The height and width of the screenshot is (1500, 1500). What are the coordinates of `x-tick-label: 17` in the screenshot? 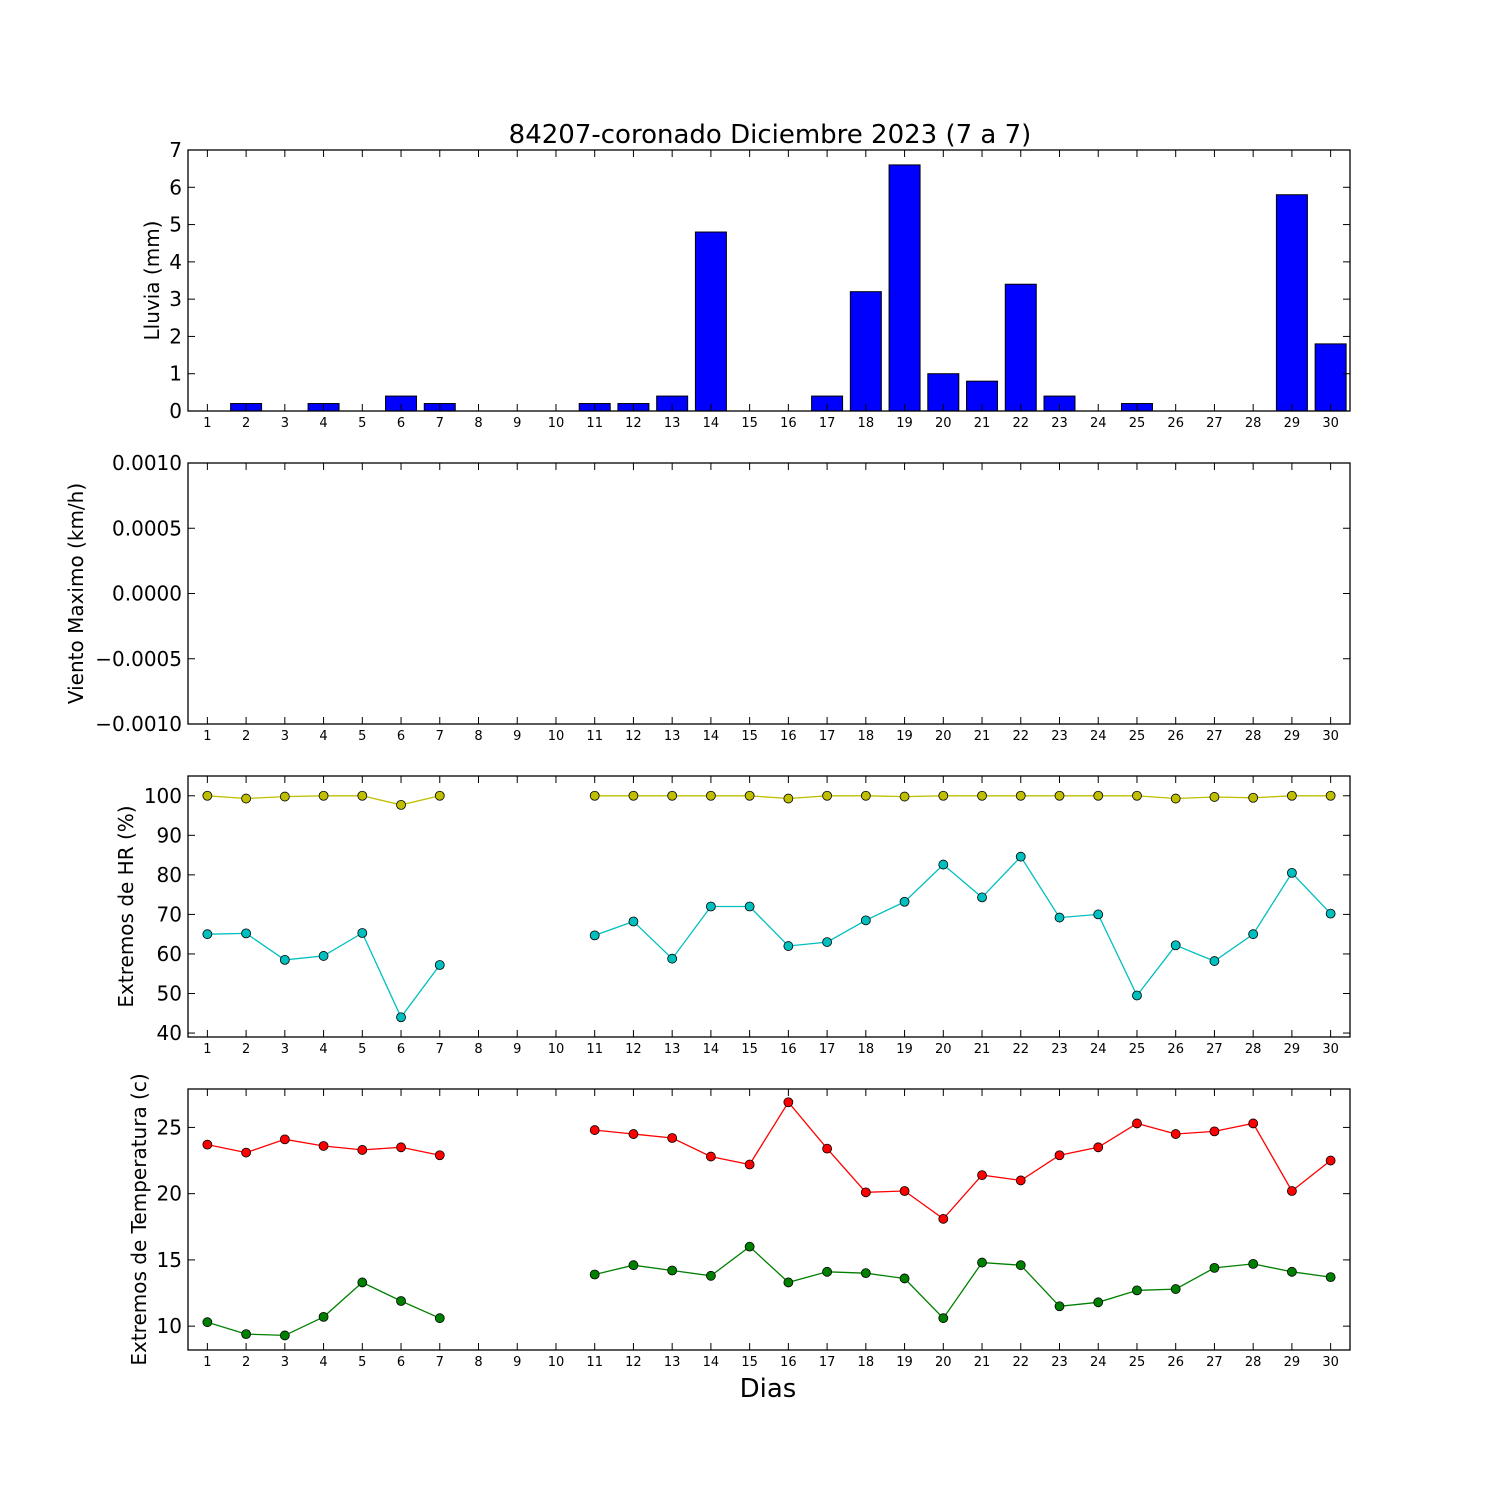 It's located at (827, 1049).